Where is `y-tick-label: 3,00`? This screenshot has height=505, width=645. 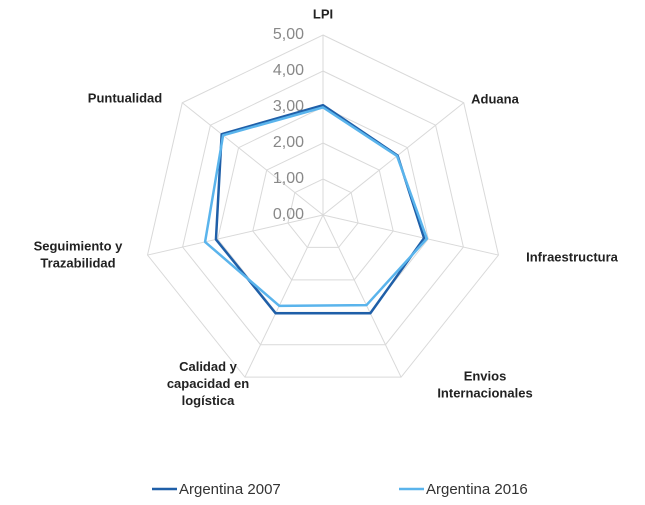
y-tick-label: 3,00 is located at coordinates (288, 106).